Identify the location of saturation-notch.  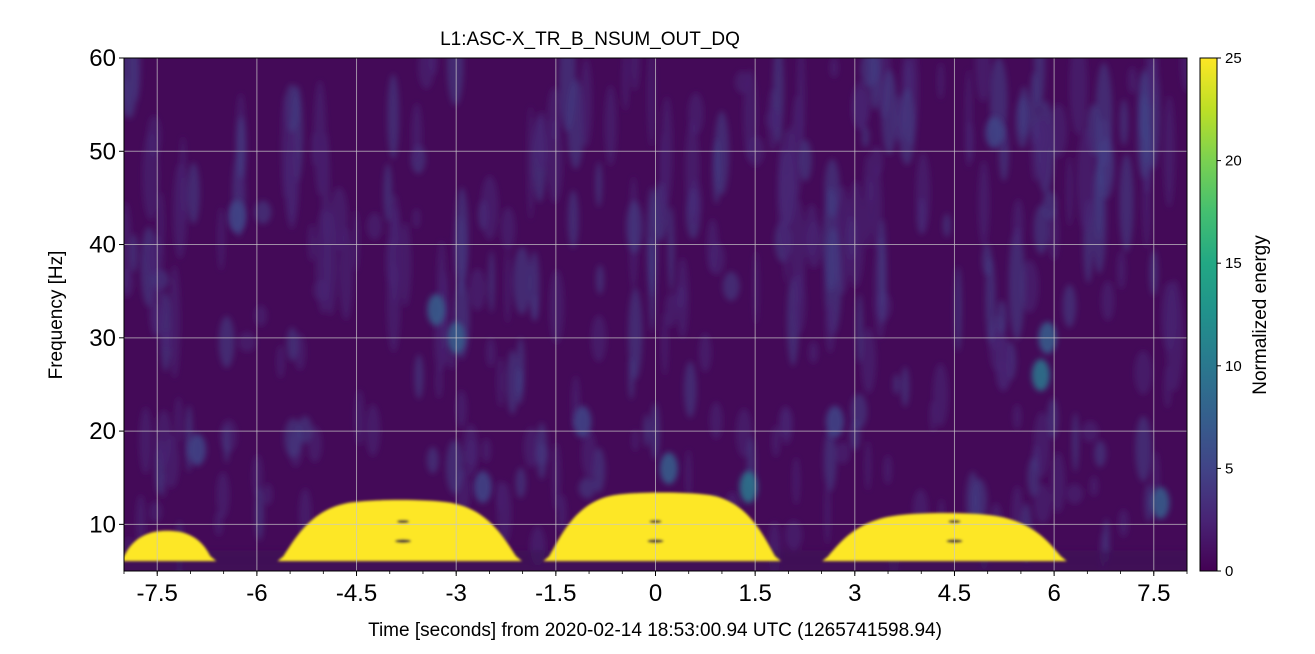
(403, 541).